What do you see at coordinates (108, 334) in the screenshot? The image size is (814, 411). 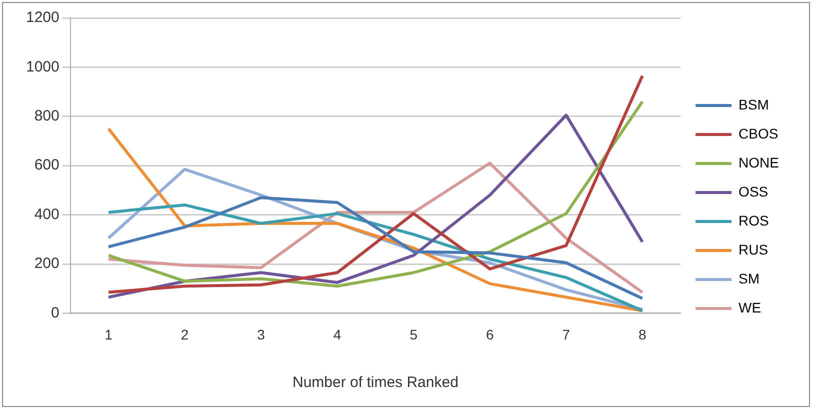 I see `x-tick-label: 1` at bounding box center [108, 334].